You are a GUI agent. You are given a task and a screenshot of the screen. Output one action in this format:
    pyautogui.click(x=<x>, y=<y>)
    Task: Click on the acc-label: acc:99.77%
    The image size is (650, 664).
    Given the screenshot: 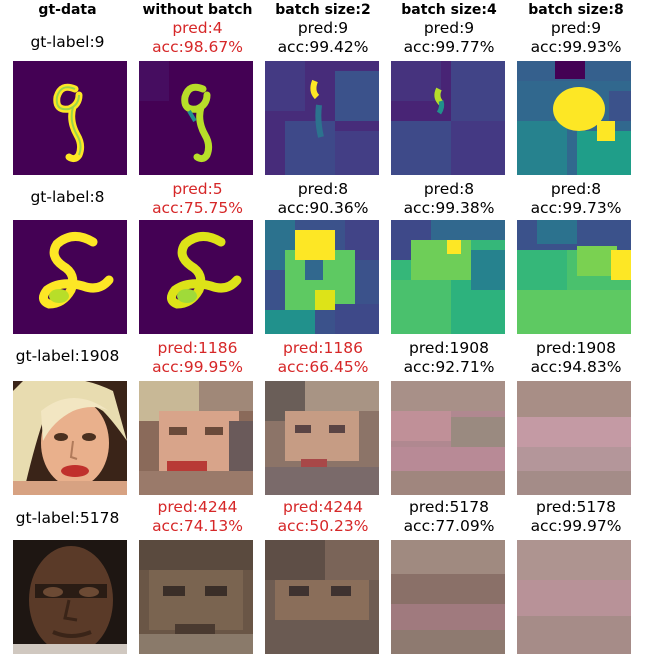 What is the action you would take?
    pyautogui.click(x=449, y=47)
    